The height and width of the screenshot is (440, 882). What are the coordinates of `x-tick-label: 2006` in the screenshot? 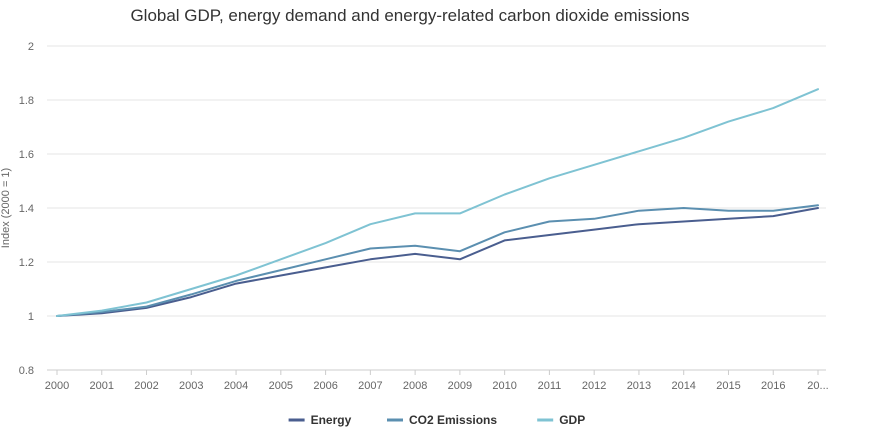 It's located at (325, 386).